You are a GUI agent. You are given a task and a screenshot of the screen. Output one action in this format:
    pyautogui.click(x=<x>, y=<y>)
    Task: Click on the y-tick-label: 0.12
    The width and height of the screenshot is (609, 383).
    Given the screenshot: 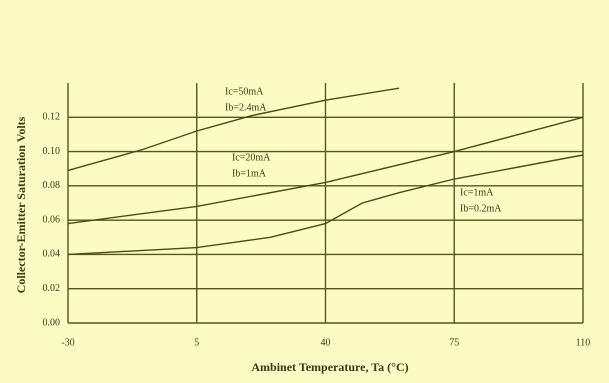 What is the action you would take?
    pyautogui.click(x=52, y=117)
    